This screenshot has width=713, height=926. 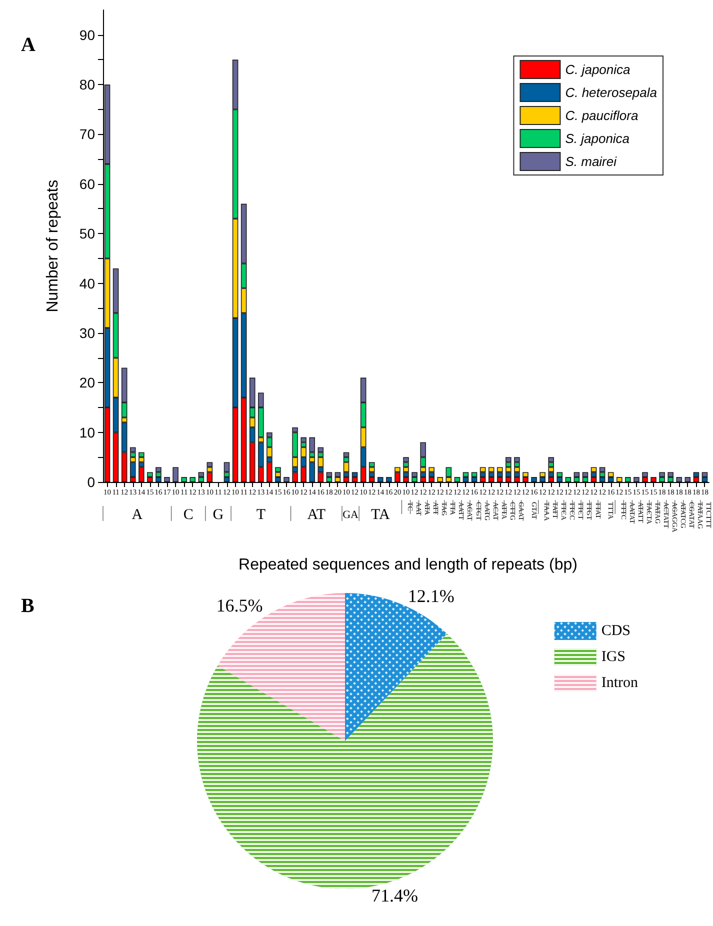 What do you see at coordinates (591, 161) in the screenshot?
I see `legend-label: S. mairei` at bounding box center [591, 161].